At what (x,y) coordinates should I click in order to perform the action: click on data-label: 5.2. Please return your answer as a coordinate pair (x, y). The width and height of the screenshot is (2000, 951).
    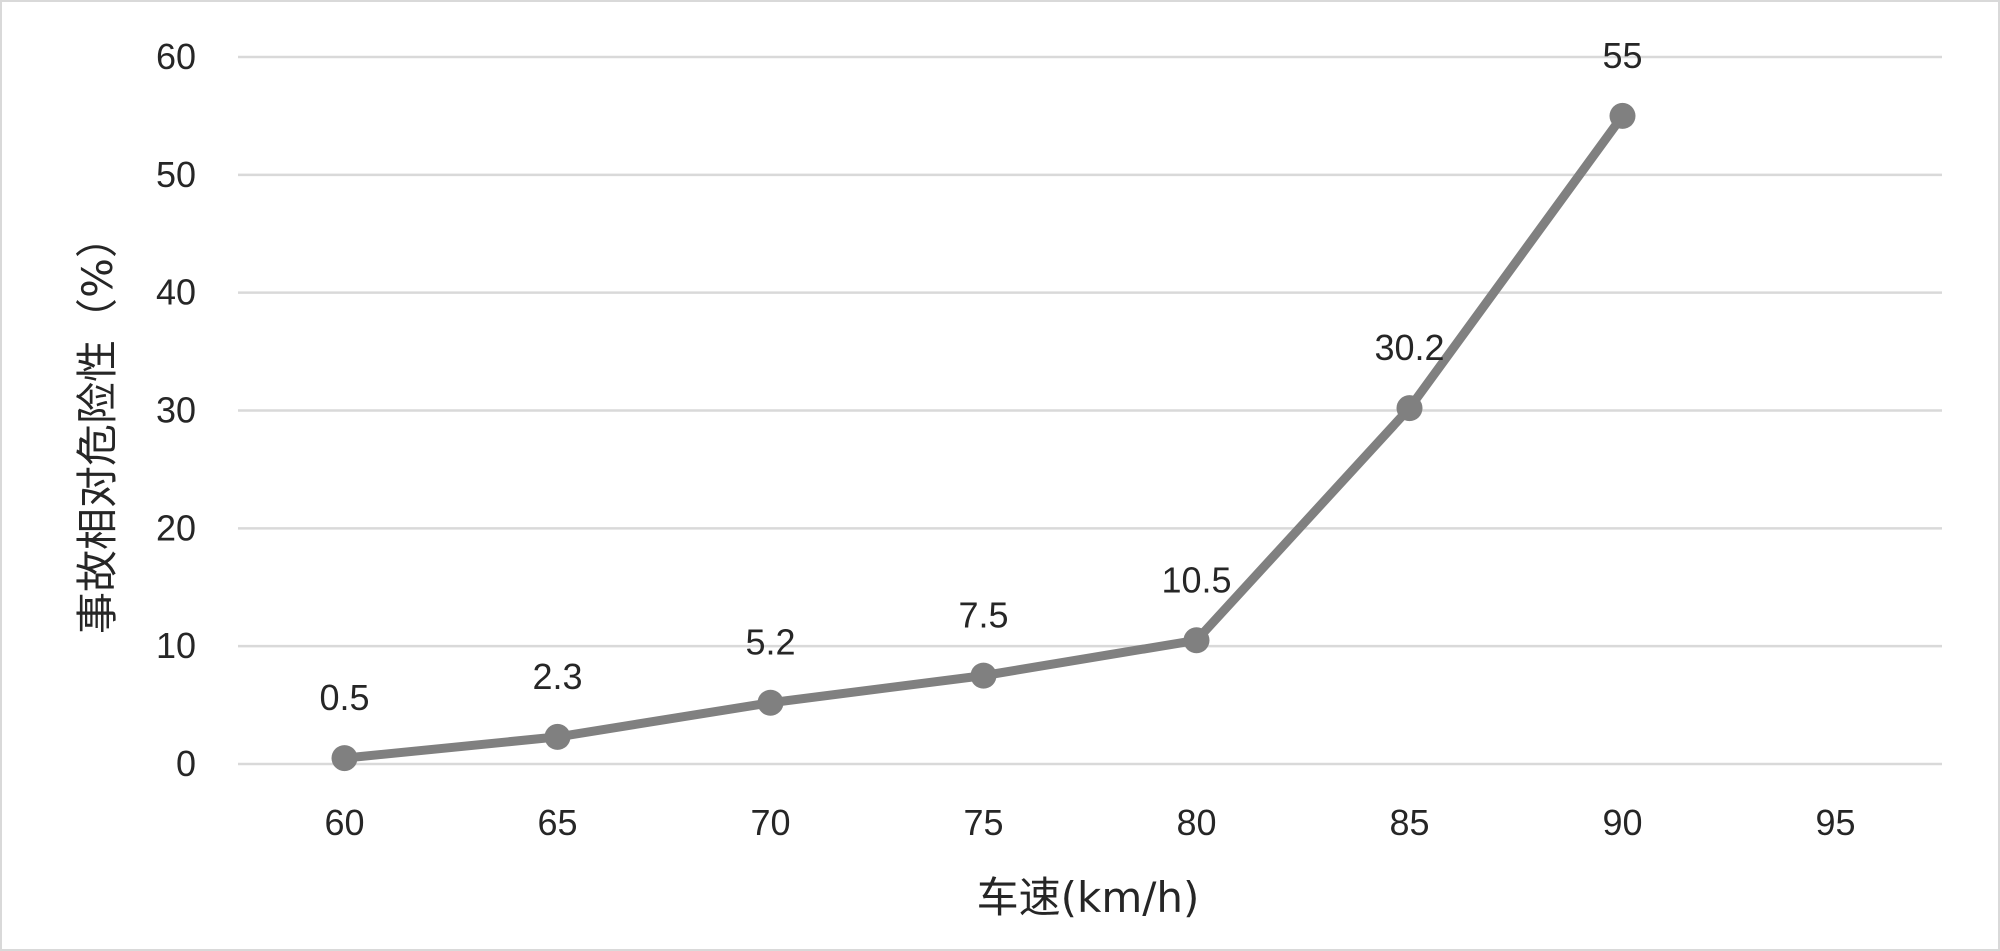
    Looking at the image, I should click on (770, 642).